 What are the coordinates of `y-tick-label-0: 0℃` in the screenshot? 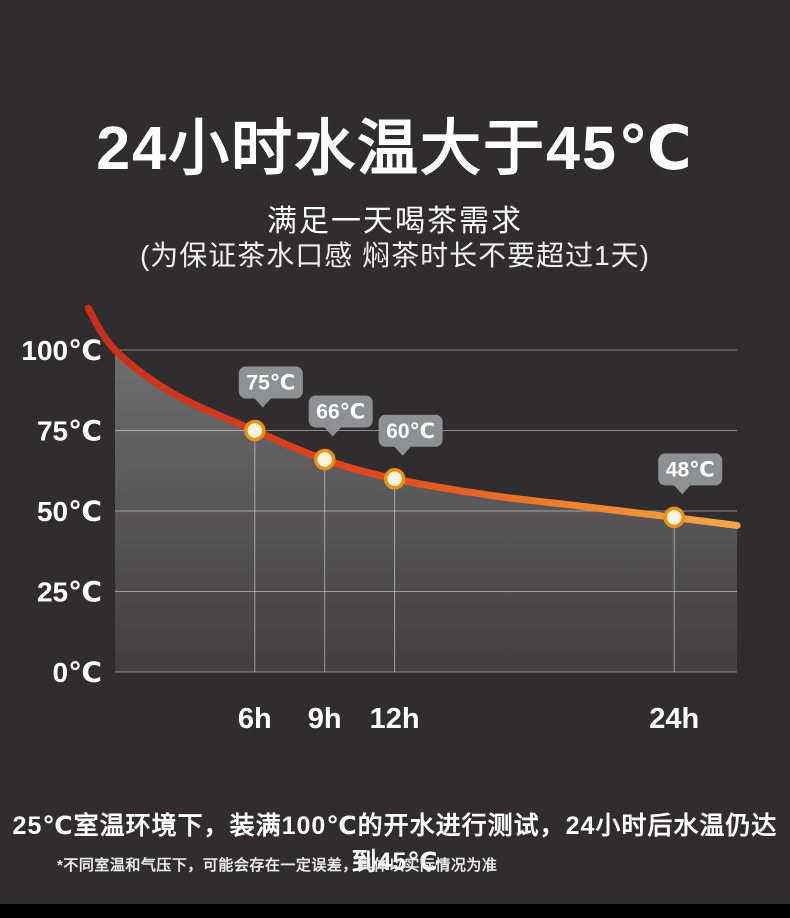 It's located at (77, 672).